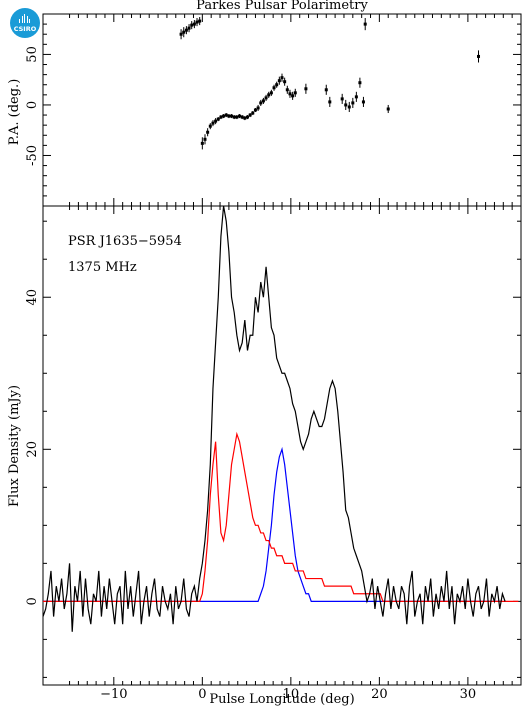 The width and height of the screenshot is (522, 710). Describe the element at coordinates (32, 601) in the screenshot. I see `flux-tick-label: 0` at that location.